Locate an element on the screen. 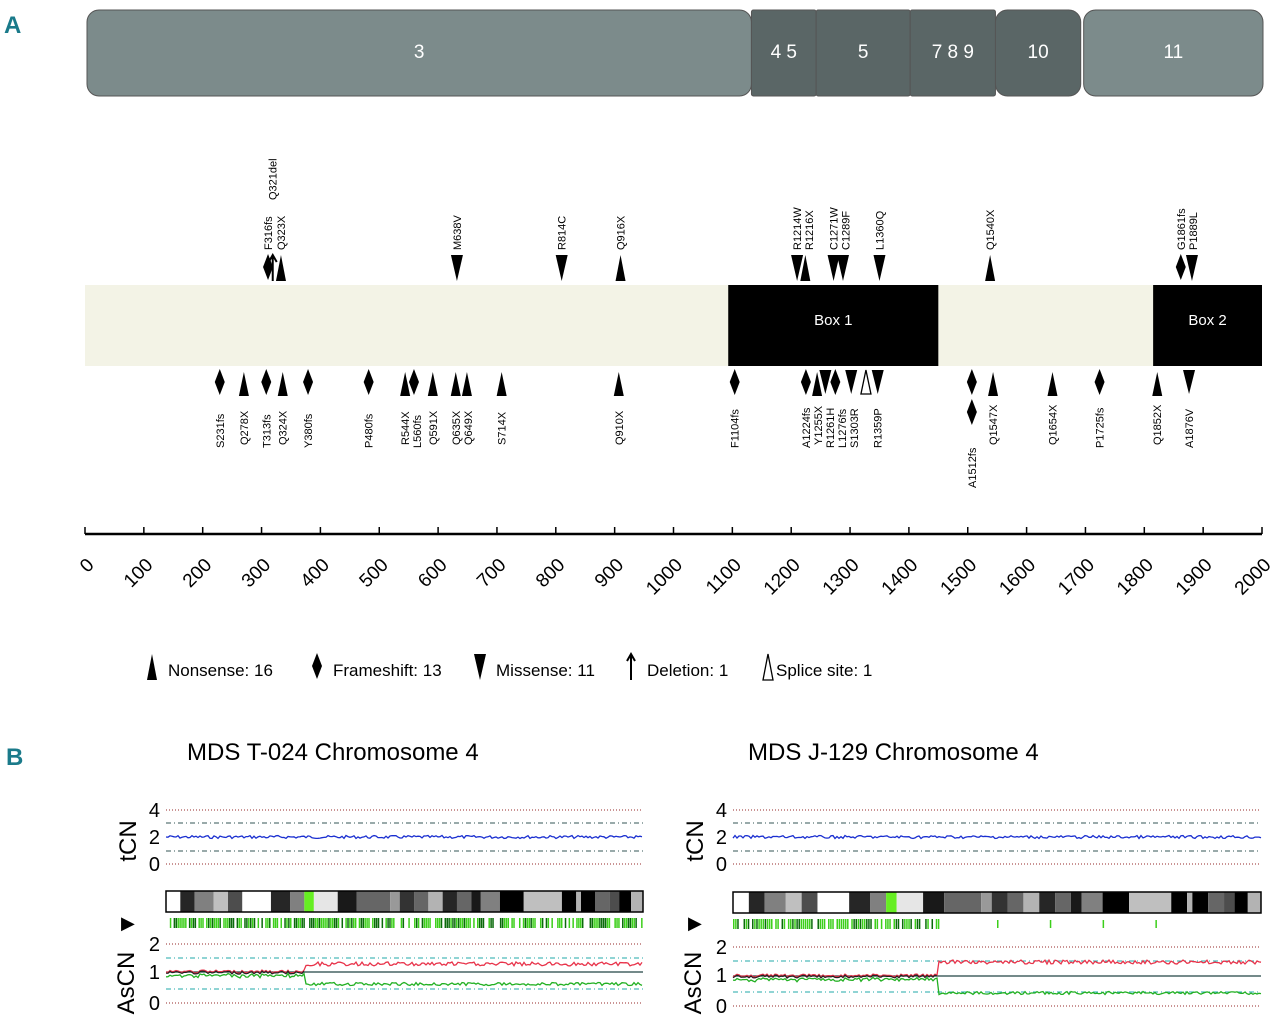 This screenshot has width=1280, height=1028. mutation-label: Q591X is located at coordinates (434, 427).